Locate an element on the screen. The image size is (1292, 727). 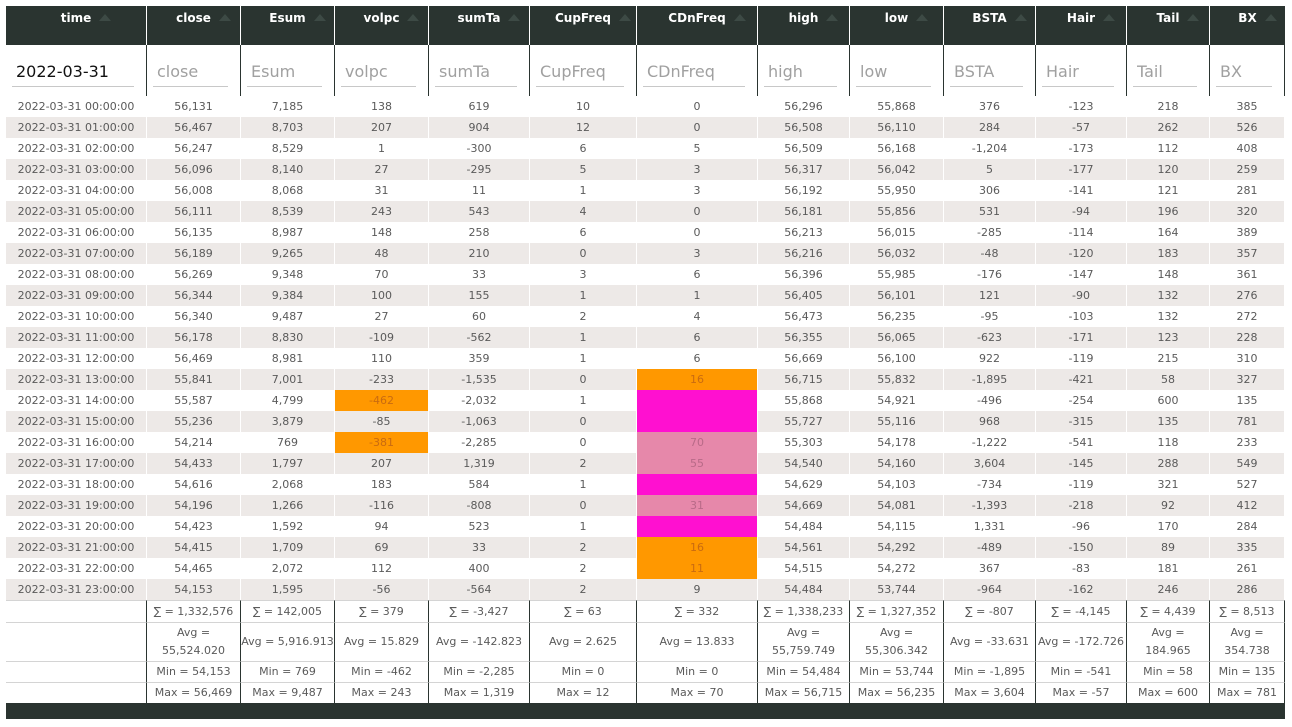
cell-esum: 8,703 is located at coordinates (288, 127).